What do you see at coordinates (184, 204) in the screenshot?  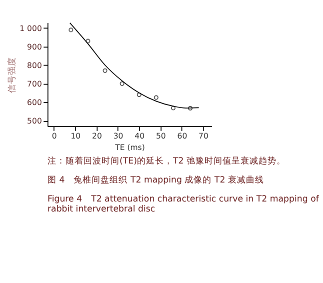 I see `caption: Figure 4 T2 attenuation characteristic curve in T2 mapping of rabbit intervertebral disc` at bounding box center [184, 204].